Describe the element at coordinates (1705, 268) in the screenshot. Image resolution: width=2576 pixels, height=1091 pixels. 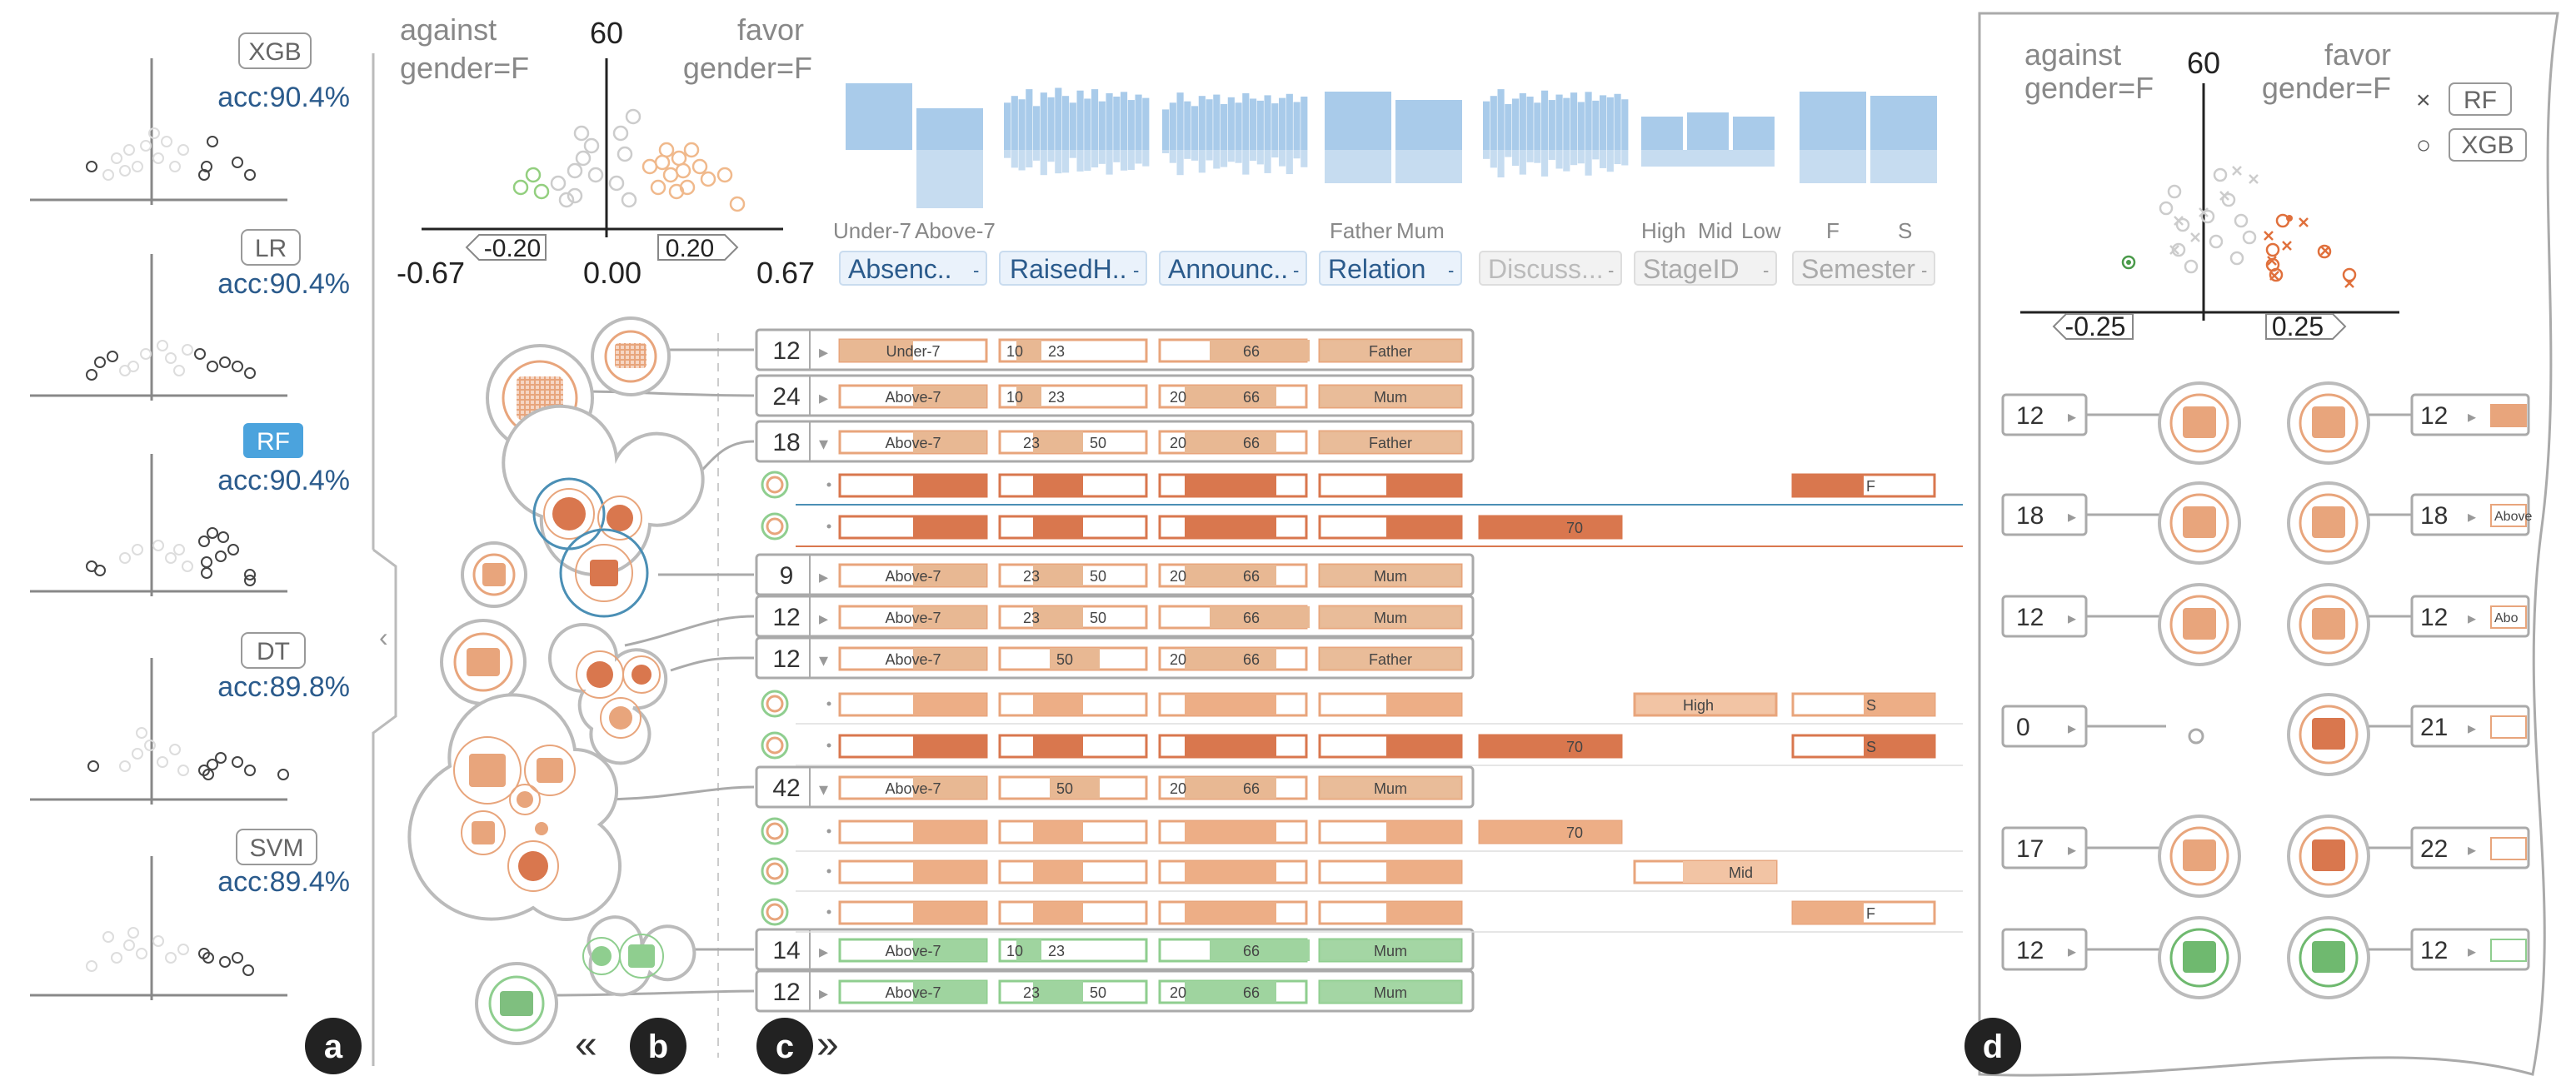
I see `attribute-dropdown-stageid: StageID -` at that location.